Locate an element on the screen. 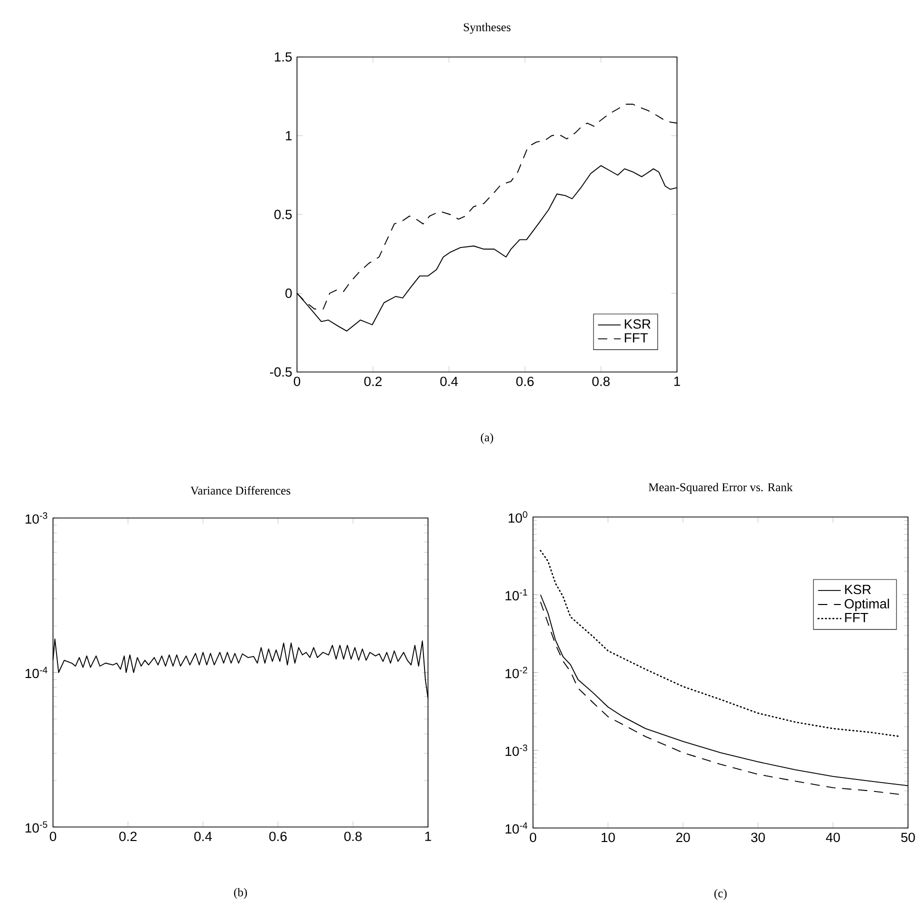 This screenshot has width=921, height=912. y-tick-label: 1.5 is located at coordinates (283, 57).